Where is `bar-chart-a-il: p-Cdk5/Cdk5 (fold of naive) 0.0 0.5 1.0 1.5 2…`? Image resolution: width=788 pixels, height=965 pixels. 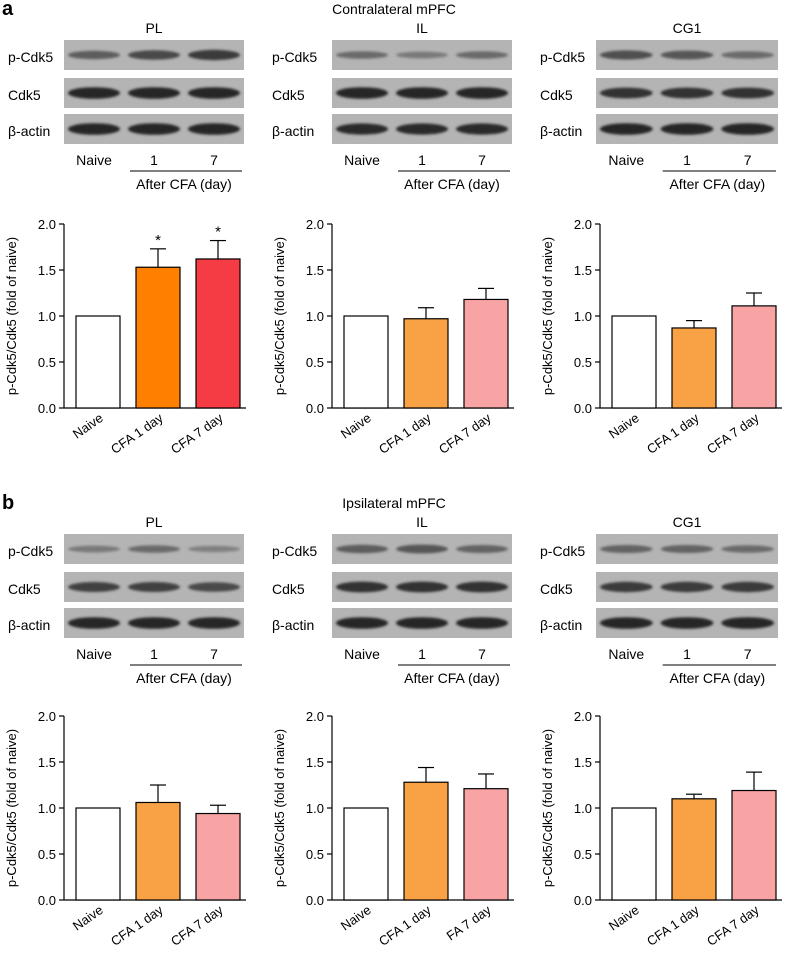 bar-chart-a-il: p-Cdk5/Cdk5 (fold of naive) 0.0 0.5 1.0 1.5 2… is located at coordinates (393, 337).